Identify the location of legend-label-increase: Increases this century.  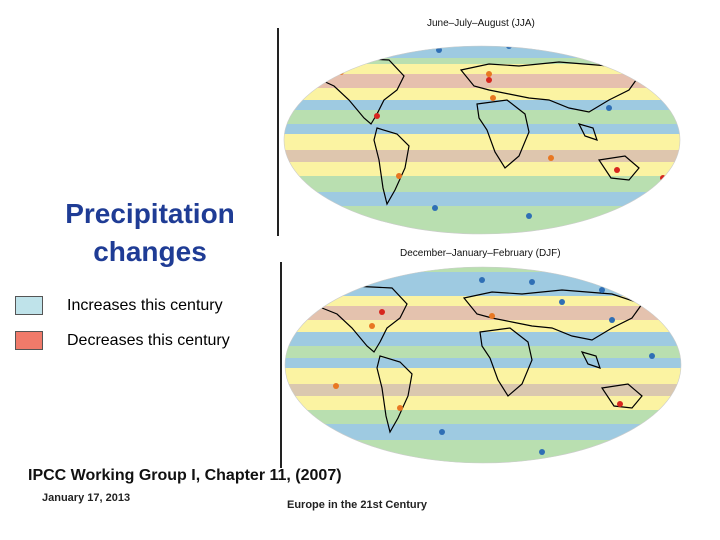
(145, 305).